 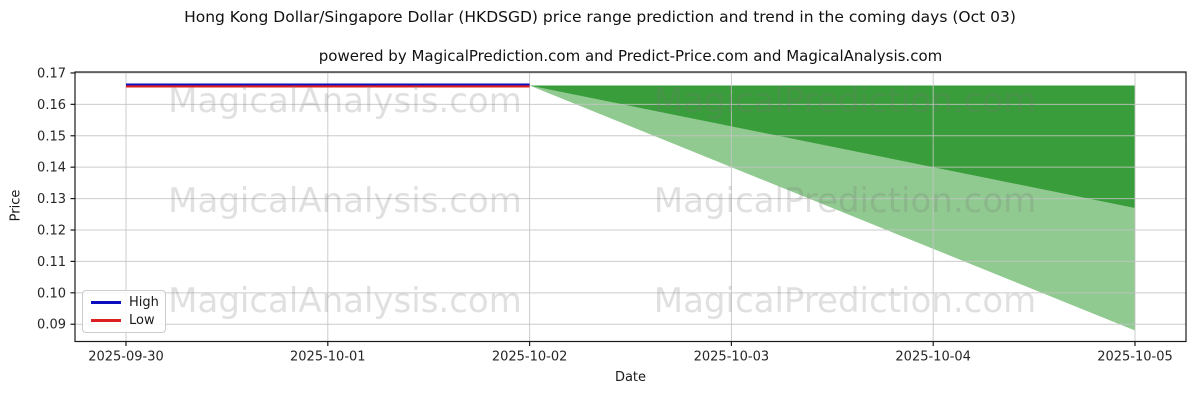 I want to click on price-lines, so click(x=327, y=85).